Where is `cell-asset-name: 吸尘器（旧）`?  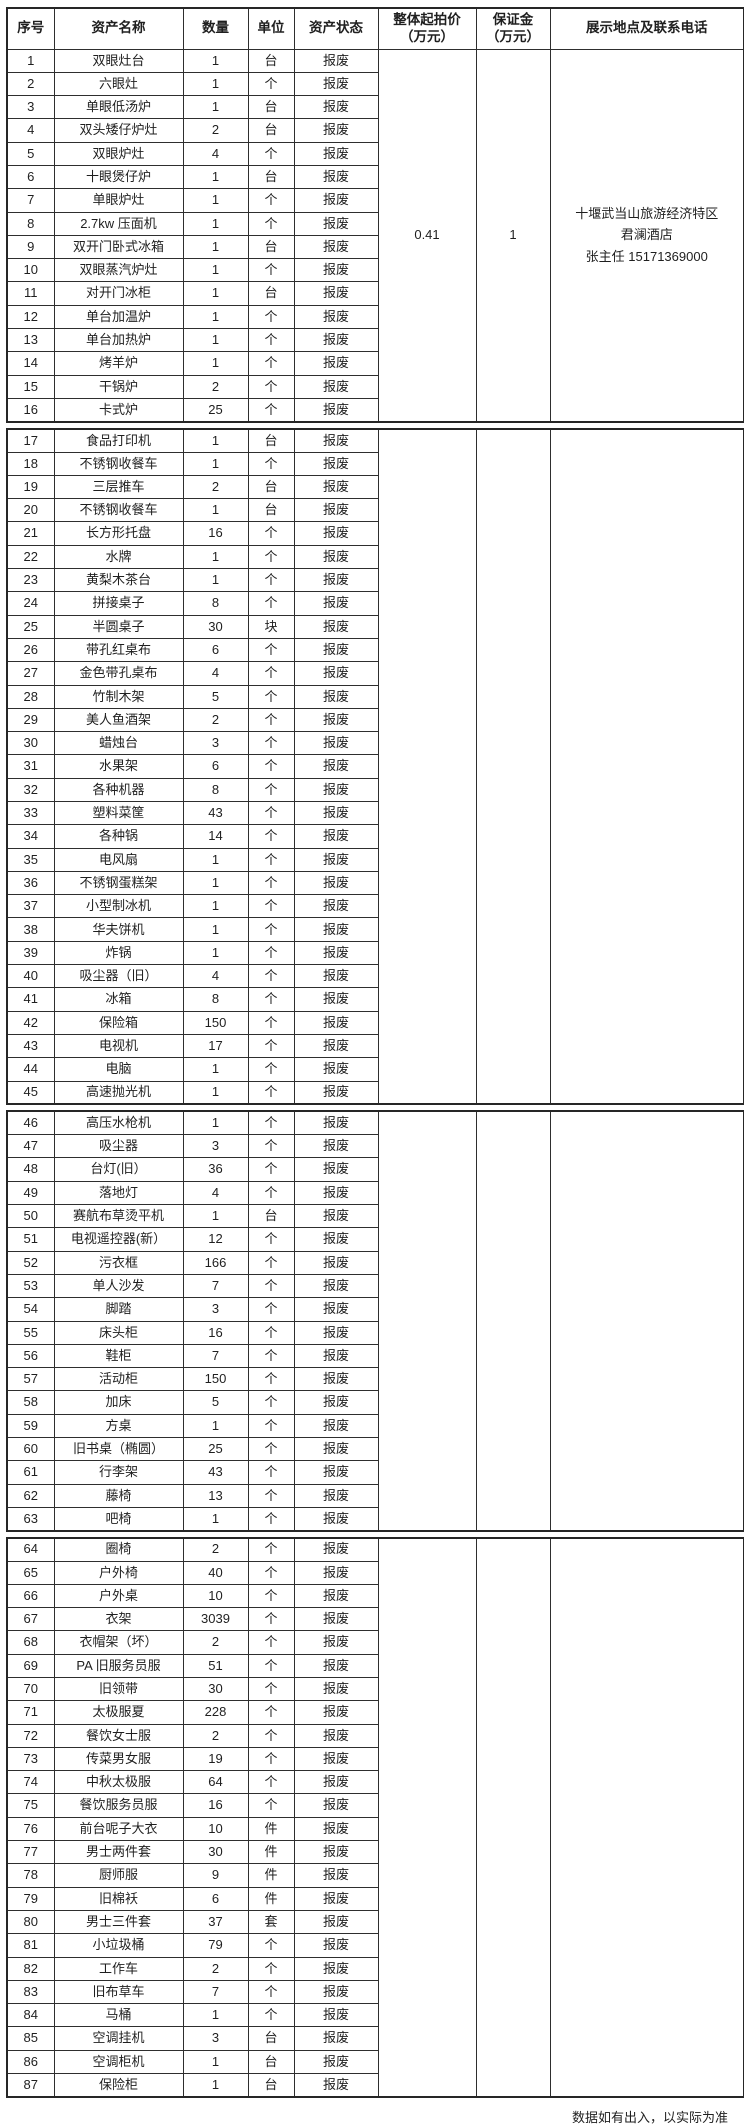 cell-asset-name: 吸尘器（旧） is located at coordinates (118, 976).